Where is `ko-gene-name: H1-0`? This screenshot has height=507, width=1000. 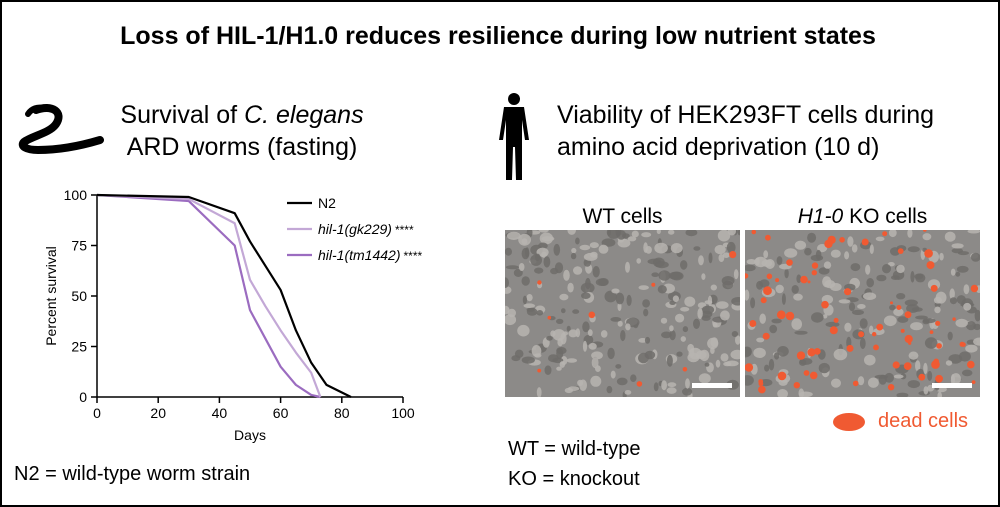
ko-gene-name: H1-0 is located at coordinates (820, 216).